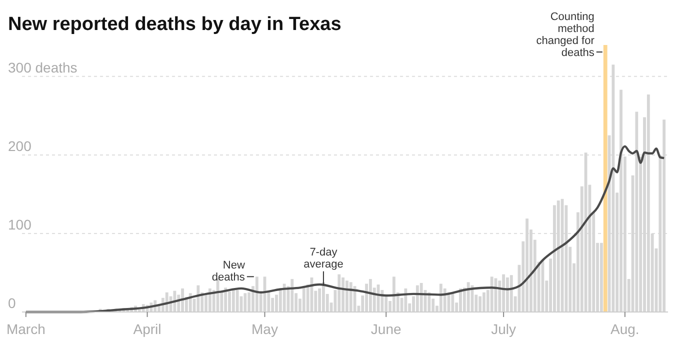 Image resolution: width=680 pixels, height=347 pixels. I want to click on x-tick-label: May, so click(265, 329).